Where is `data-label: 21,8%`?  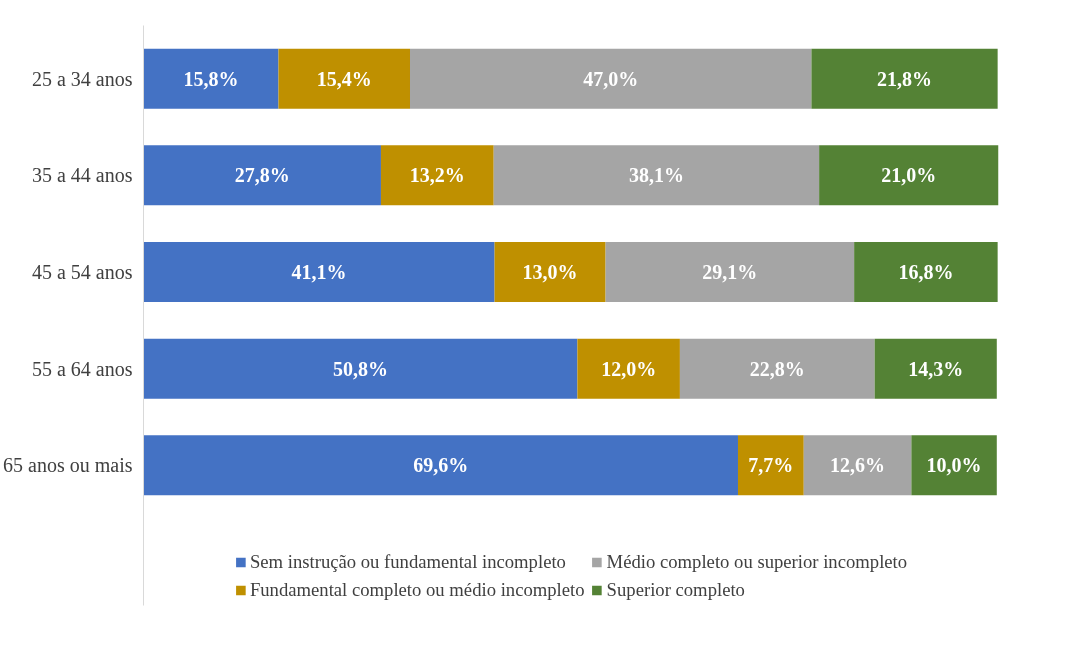 data-label: 21,8% is located at coordinates (905, 78).